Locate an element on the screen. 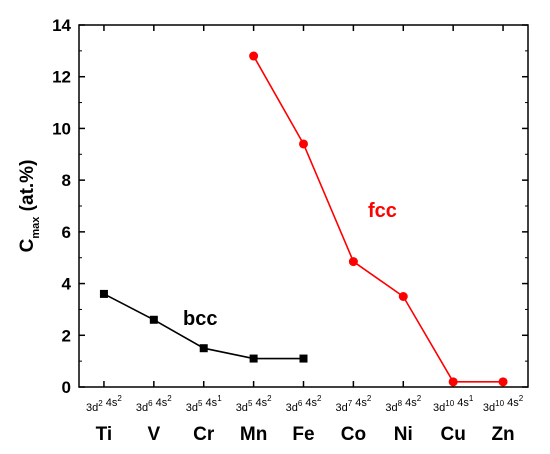 This screenshot has height=454, width=550. x-category-label: Cr is located at coordinates (204, 434).